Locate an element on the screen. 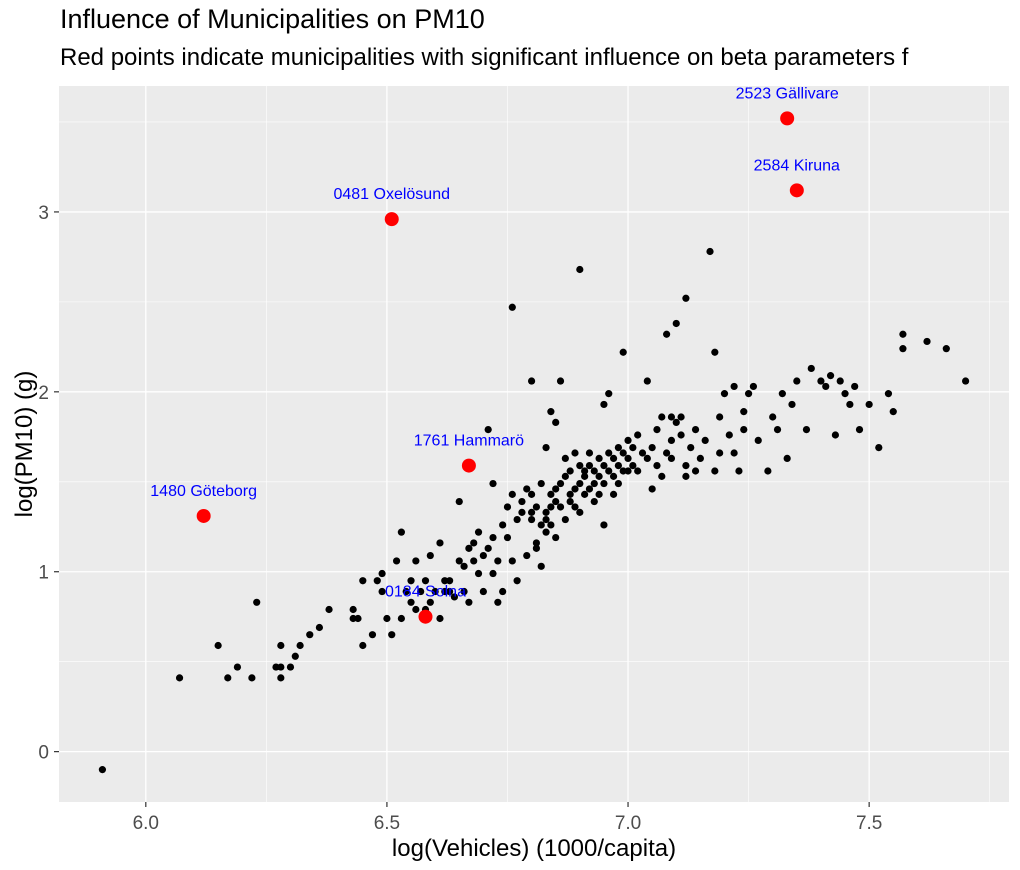 The height and width of the screenshot is (870, 1020). highlight-label: 2584 Kiruna is located at coordinates (797, 165).